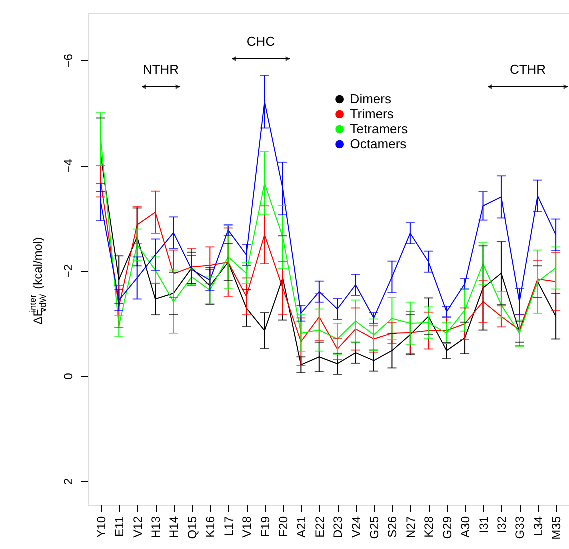  Describe the element at coordinates (283, 527) in the screenshot. I see `x-tick-label: F20` at that location.